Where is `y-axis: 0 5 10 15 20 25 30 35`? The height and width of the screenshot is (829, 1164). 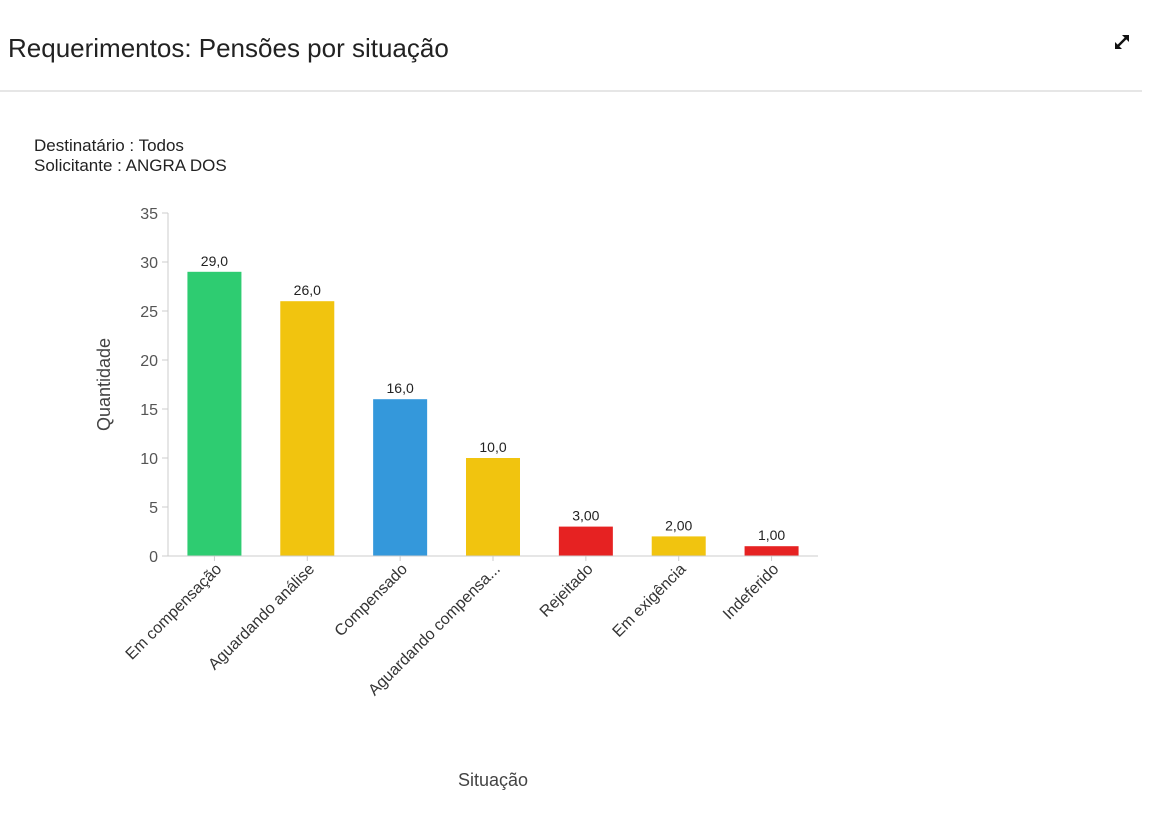 y-axis: 0 5 10 15 20 25 30 35 is located at coordinates (154, 386).